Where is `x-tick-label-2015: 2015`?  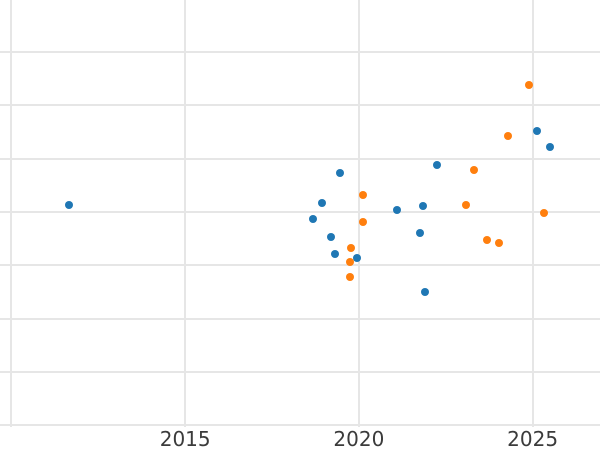 x-tick-label-2015: 2015 is located at coordinates (185, 438).